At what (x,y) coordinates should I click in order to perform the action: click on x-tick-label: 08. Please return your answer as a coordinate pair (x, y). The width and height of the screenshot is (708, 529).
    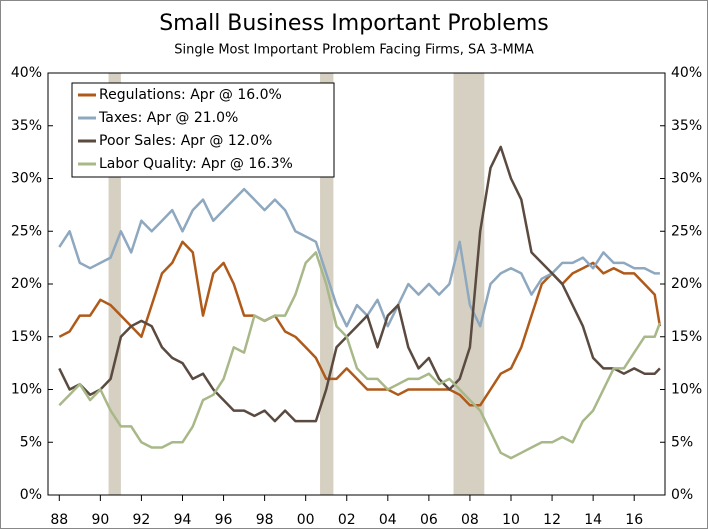
    Looking at the image, I should click on (470, 520).